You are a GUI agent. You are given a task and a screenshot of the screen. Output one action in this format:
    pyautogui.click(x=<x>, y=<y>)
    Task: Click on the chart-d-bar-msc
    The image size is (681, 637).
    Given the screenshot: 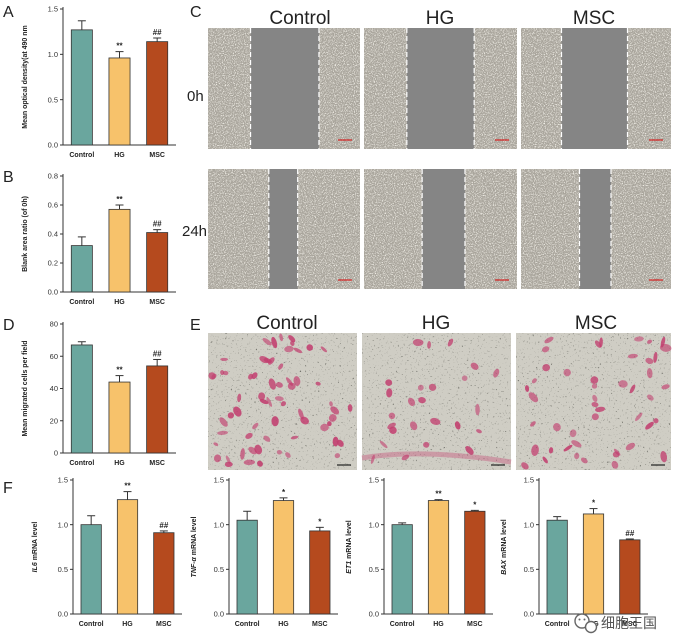 What is the action you would take?
    pyautogui.click(x=157, y=409)
    